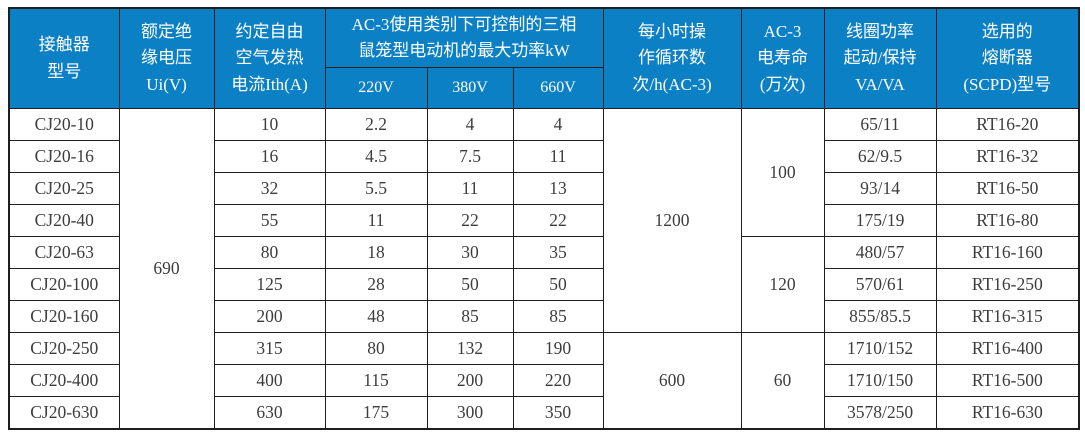 The height and width of the screenshot is (440, 1085). I want to click on cell-electrical-life: 100, so click(782, 172).